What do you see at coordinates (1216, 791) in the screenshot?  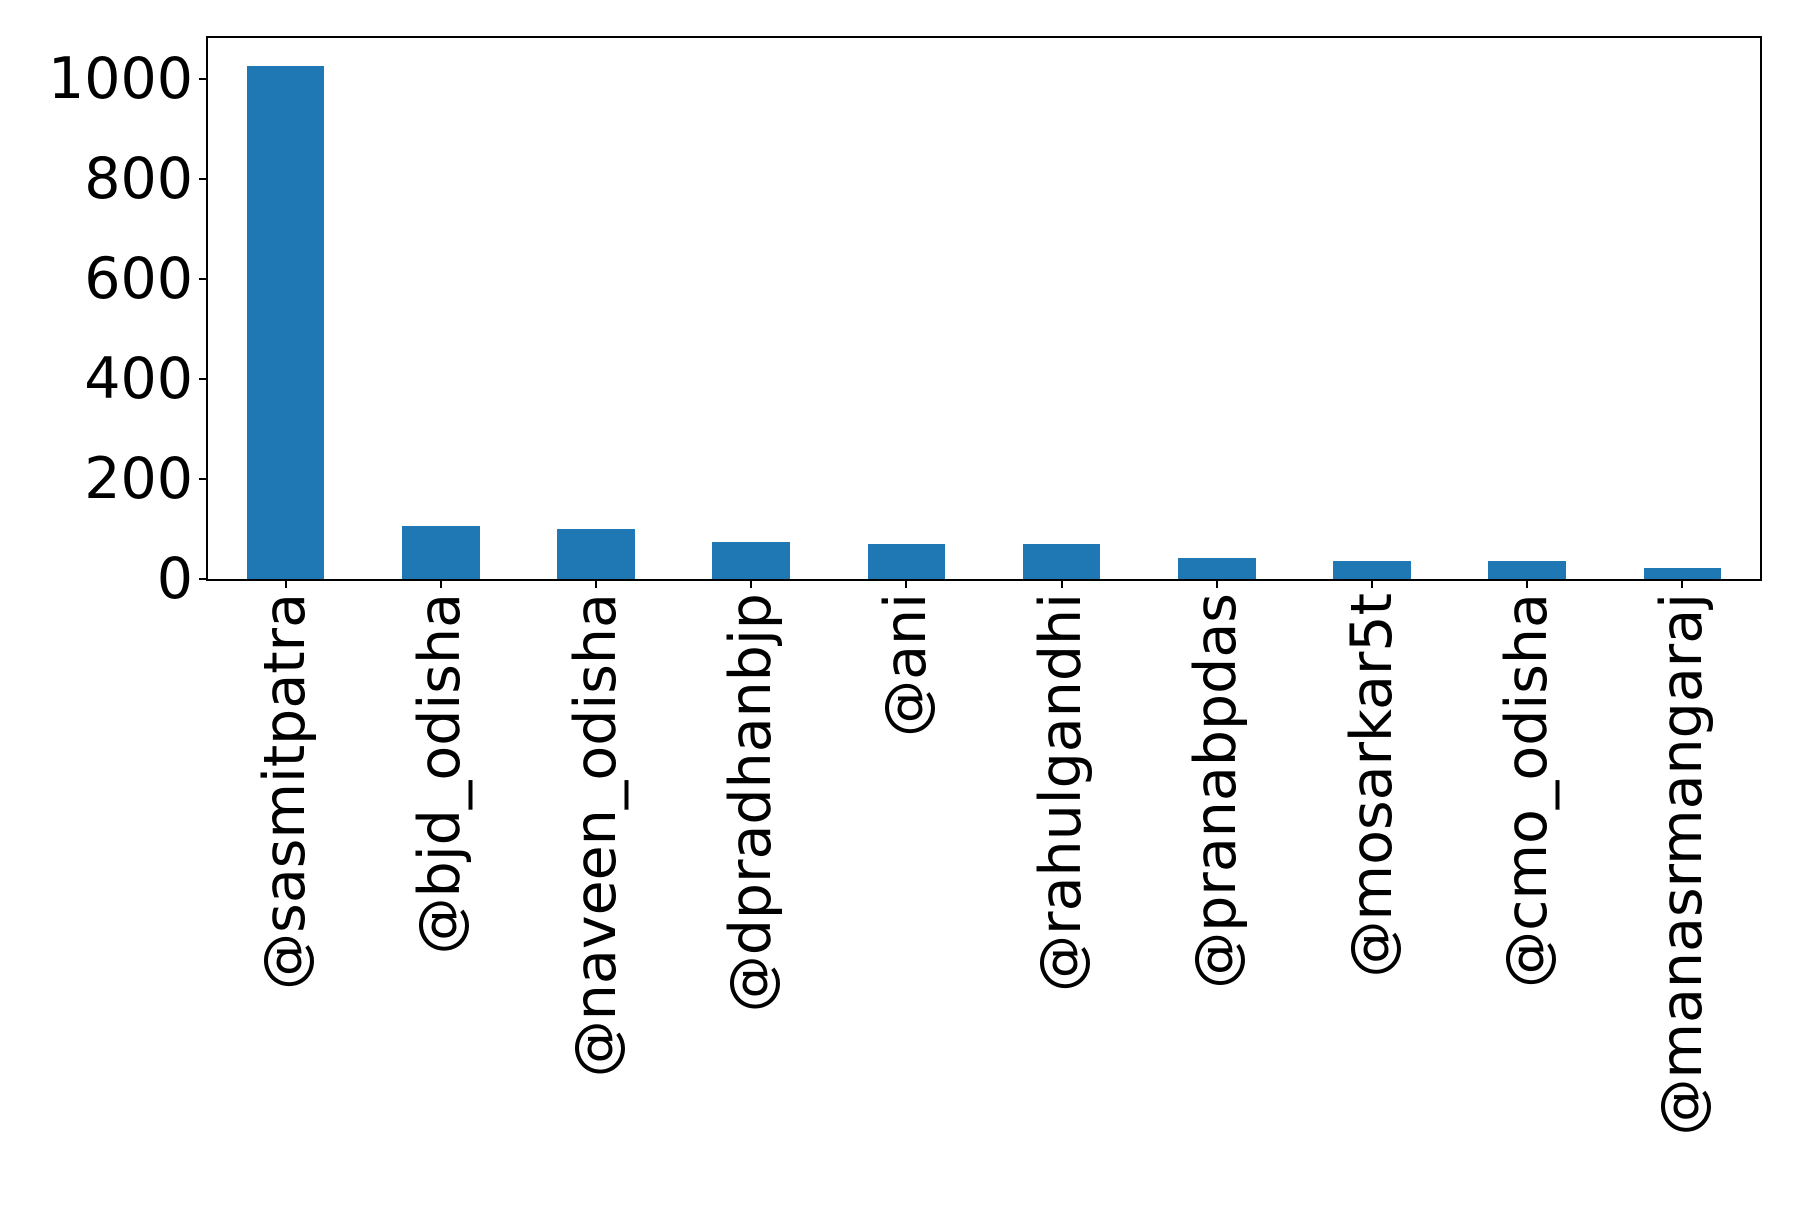 I see `x-tick-label: @pranabpdas` at bounding box center [1216, 791].